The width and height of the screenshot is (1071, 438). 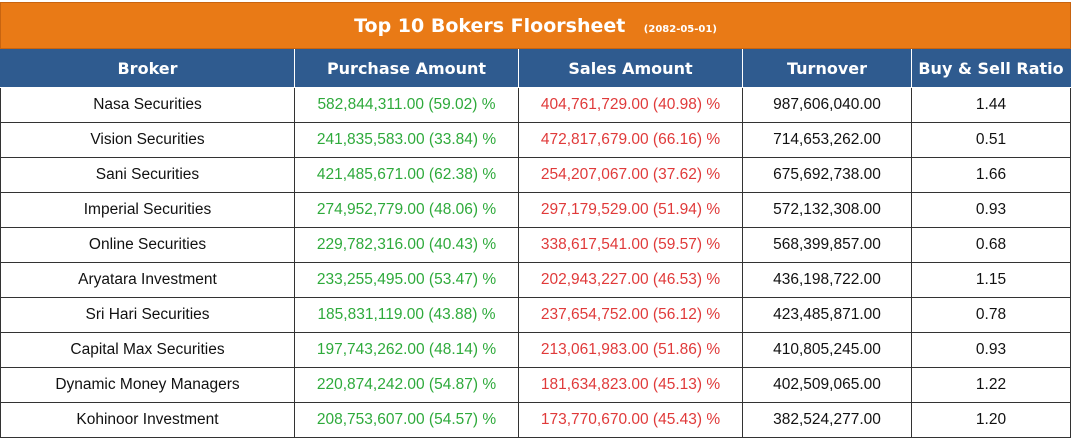 I want to click on sales-amount-cell: 338,617,541.00 (59.57) %, so click(x=630, y=245).